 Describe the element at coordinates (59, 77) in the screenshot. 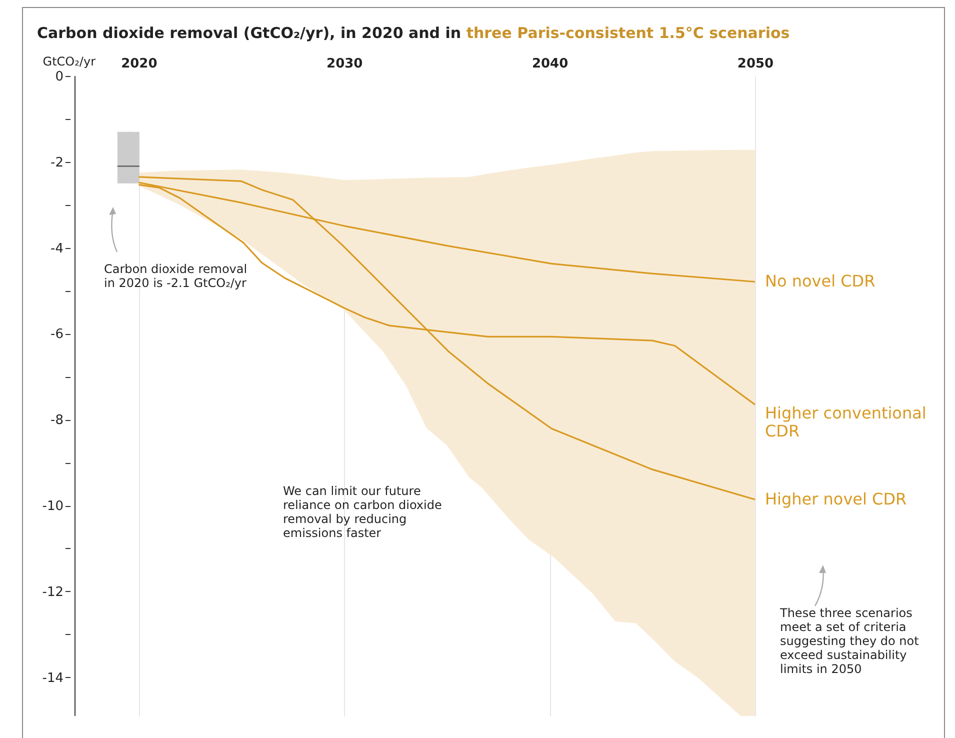

I see `y-tick-label: 0` at that location.